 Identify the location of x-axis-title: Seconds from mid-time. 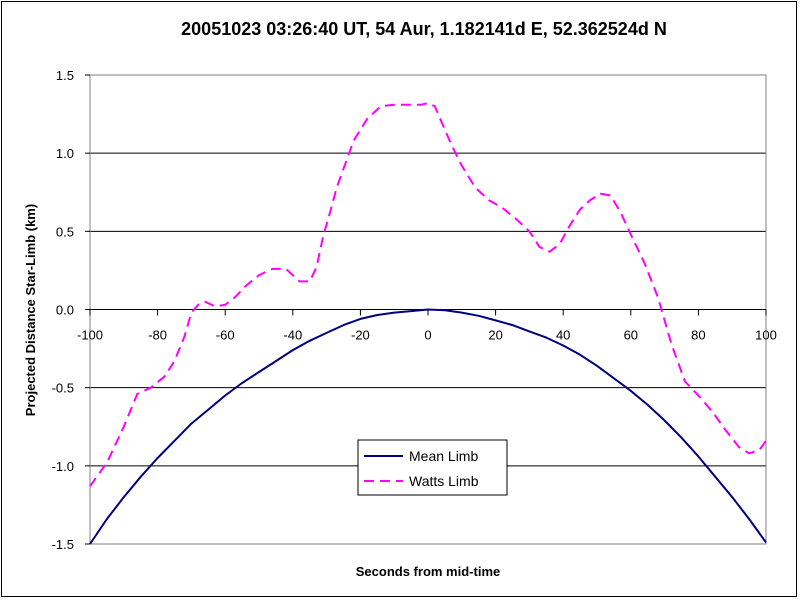
(428, 571).